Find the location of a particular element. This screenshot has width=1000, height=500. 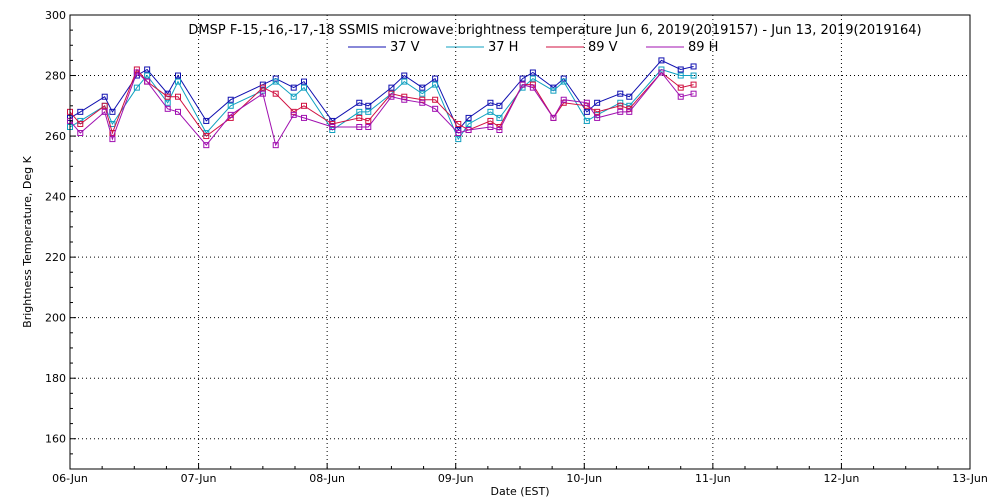

legend-label: 89 V is located at coordinates (603, 47).